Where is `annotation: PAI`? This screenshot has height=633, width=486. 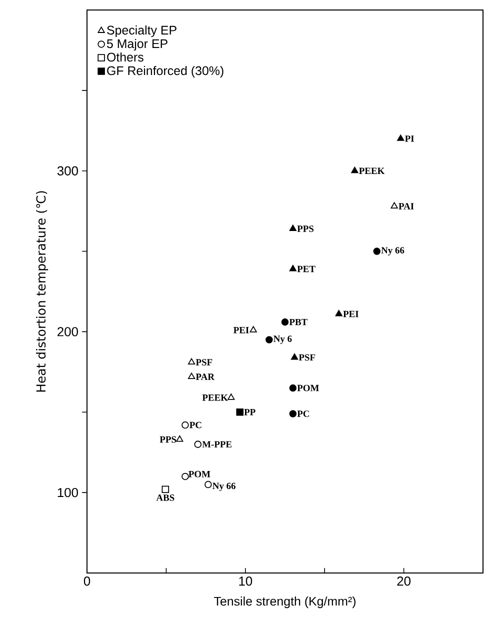 annotation: PAI is located at coordinates (406, 206).